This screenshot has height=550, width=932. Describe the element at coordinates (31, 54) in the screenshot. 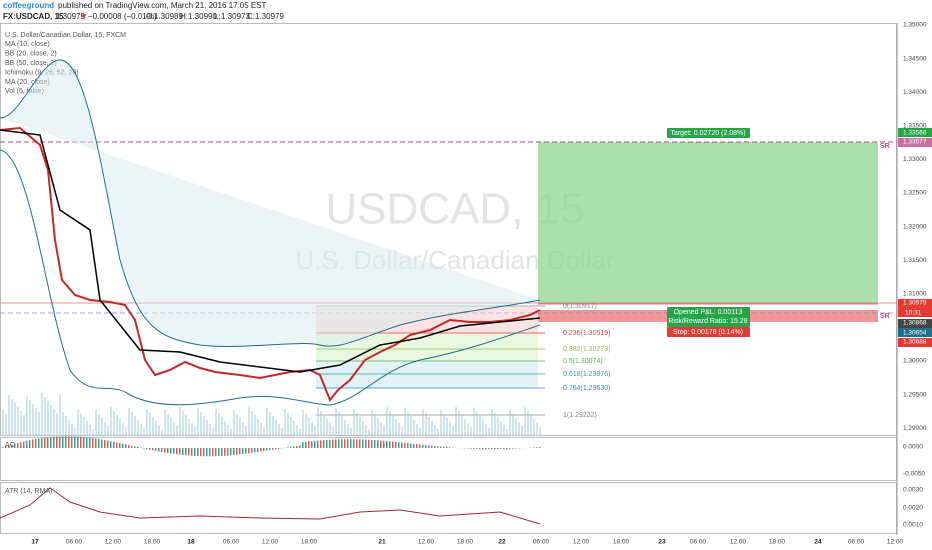

I see `legend-item: BB (20, close, 2)` at that location.